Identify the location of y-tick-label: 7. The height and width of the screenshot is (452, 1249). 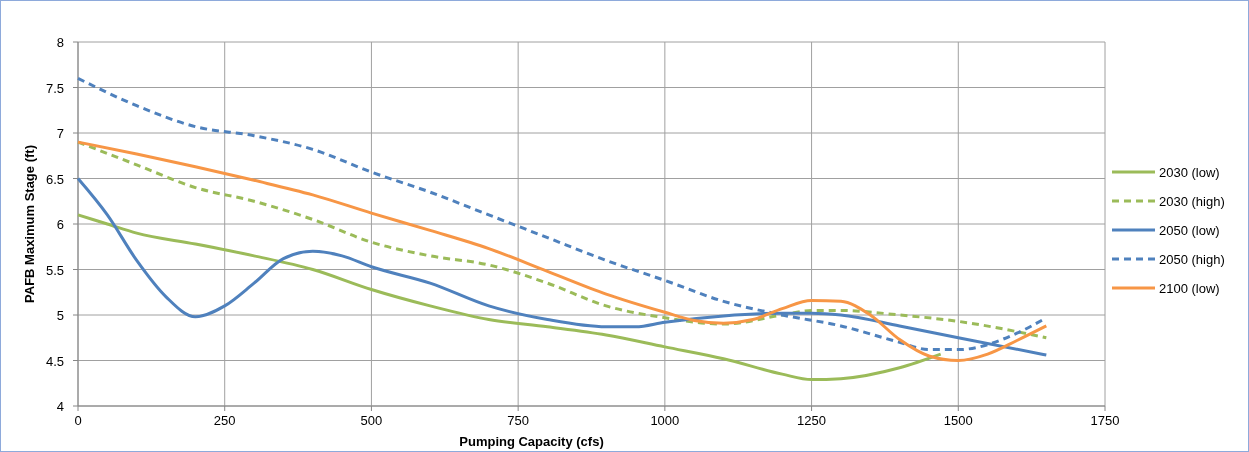
(60, 133).